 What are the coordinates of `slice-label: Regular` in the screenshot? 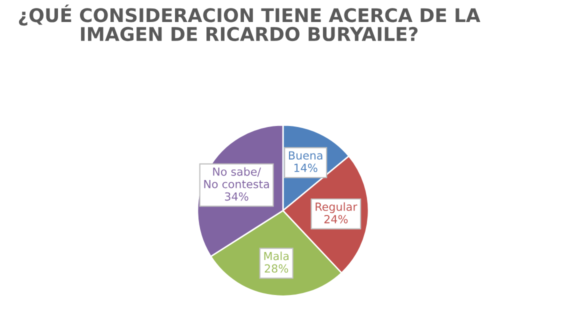 It's located at (337, 208).